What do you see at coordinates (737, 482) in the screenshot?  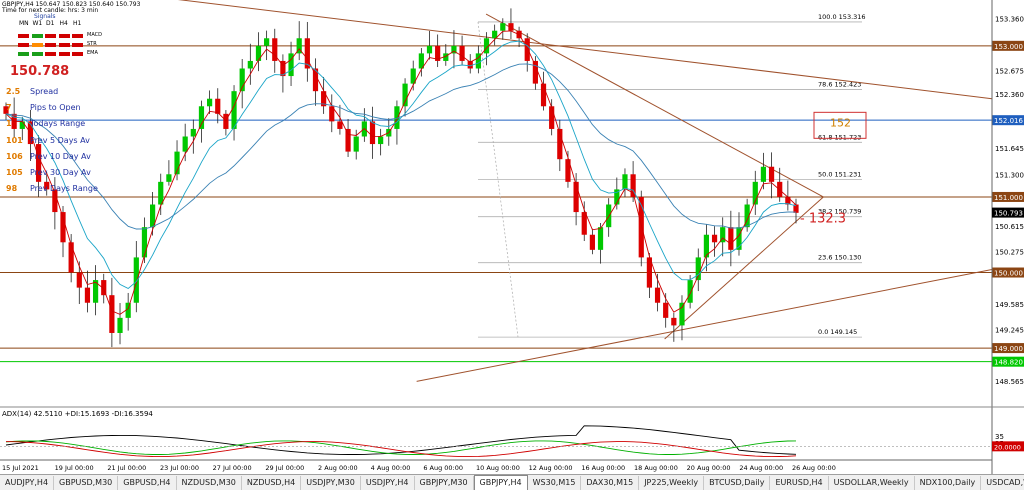 I see `symbol-tab: BTCUSD,Daily` at bounding box center [737, 482].